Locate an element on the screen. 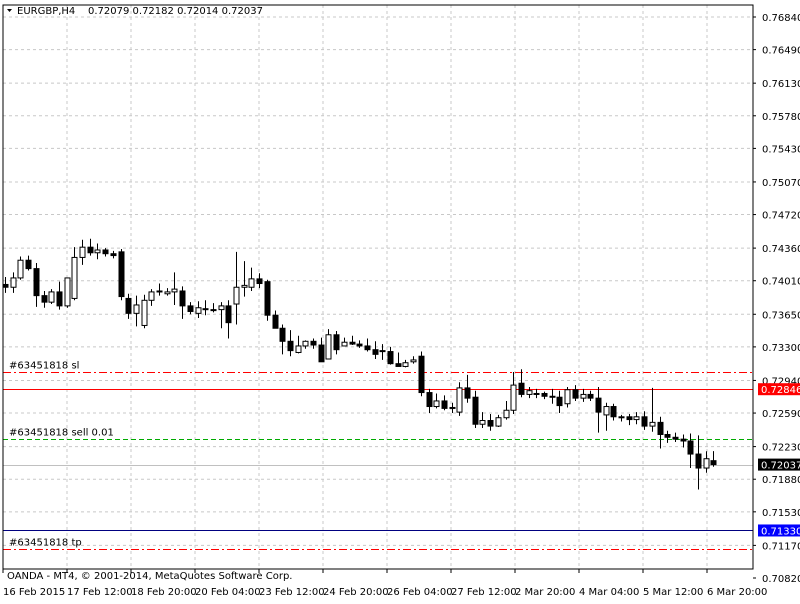  y-tick-label: 0.75780 is located at coordinates (781, 117).